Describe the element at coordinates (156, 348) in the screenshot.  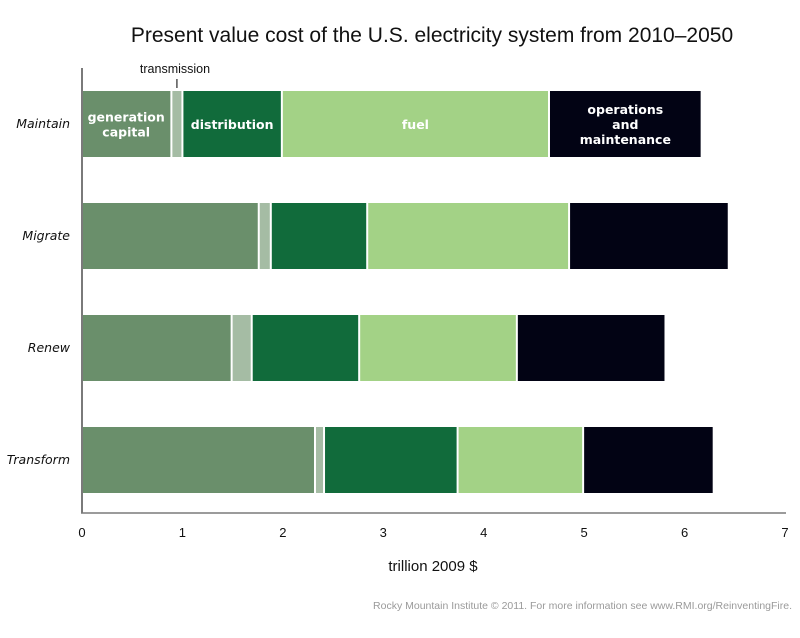
I see `bar-renew-generation-capital` at that location.